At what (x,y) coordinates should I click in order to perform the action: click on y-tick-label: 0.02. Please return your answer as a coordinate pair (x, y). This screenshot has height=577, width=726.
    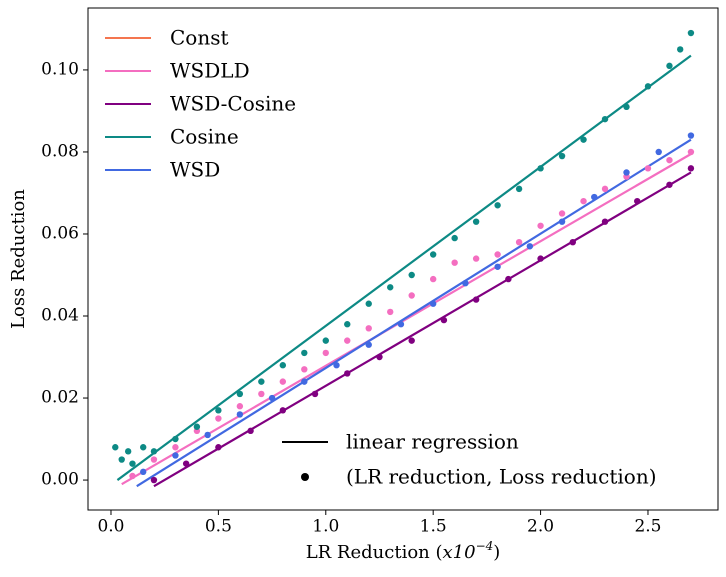
    Looking at the image, I should click on (60, 398).